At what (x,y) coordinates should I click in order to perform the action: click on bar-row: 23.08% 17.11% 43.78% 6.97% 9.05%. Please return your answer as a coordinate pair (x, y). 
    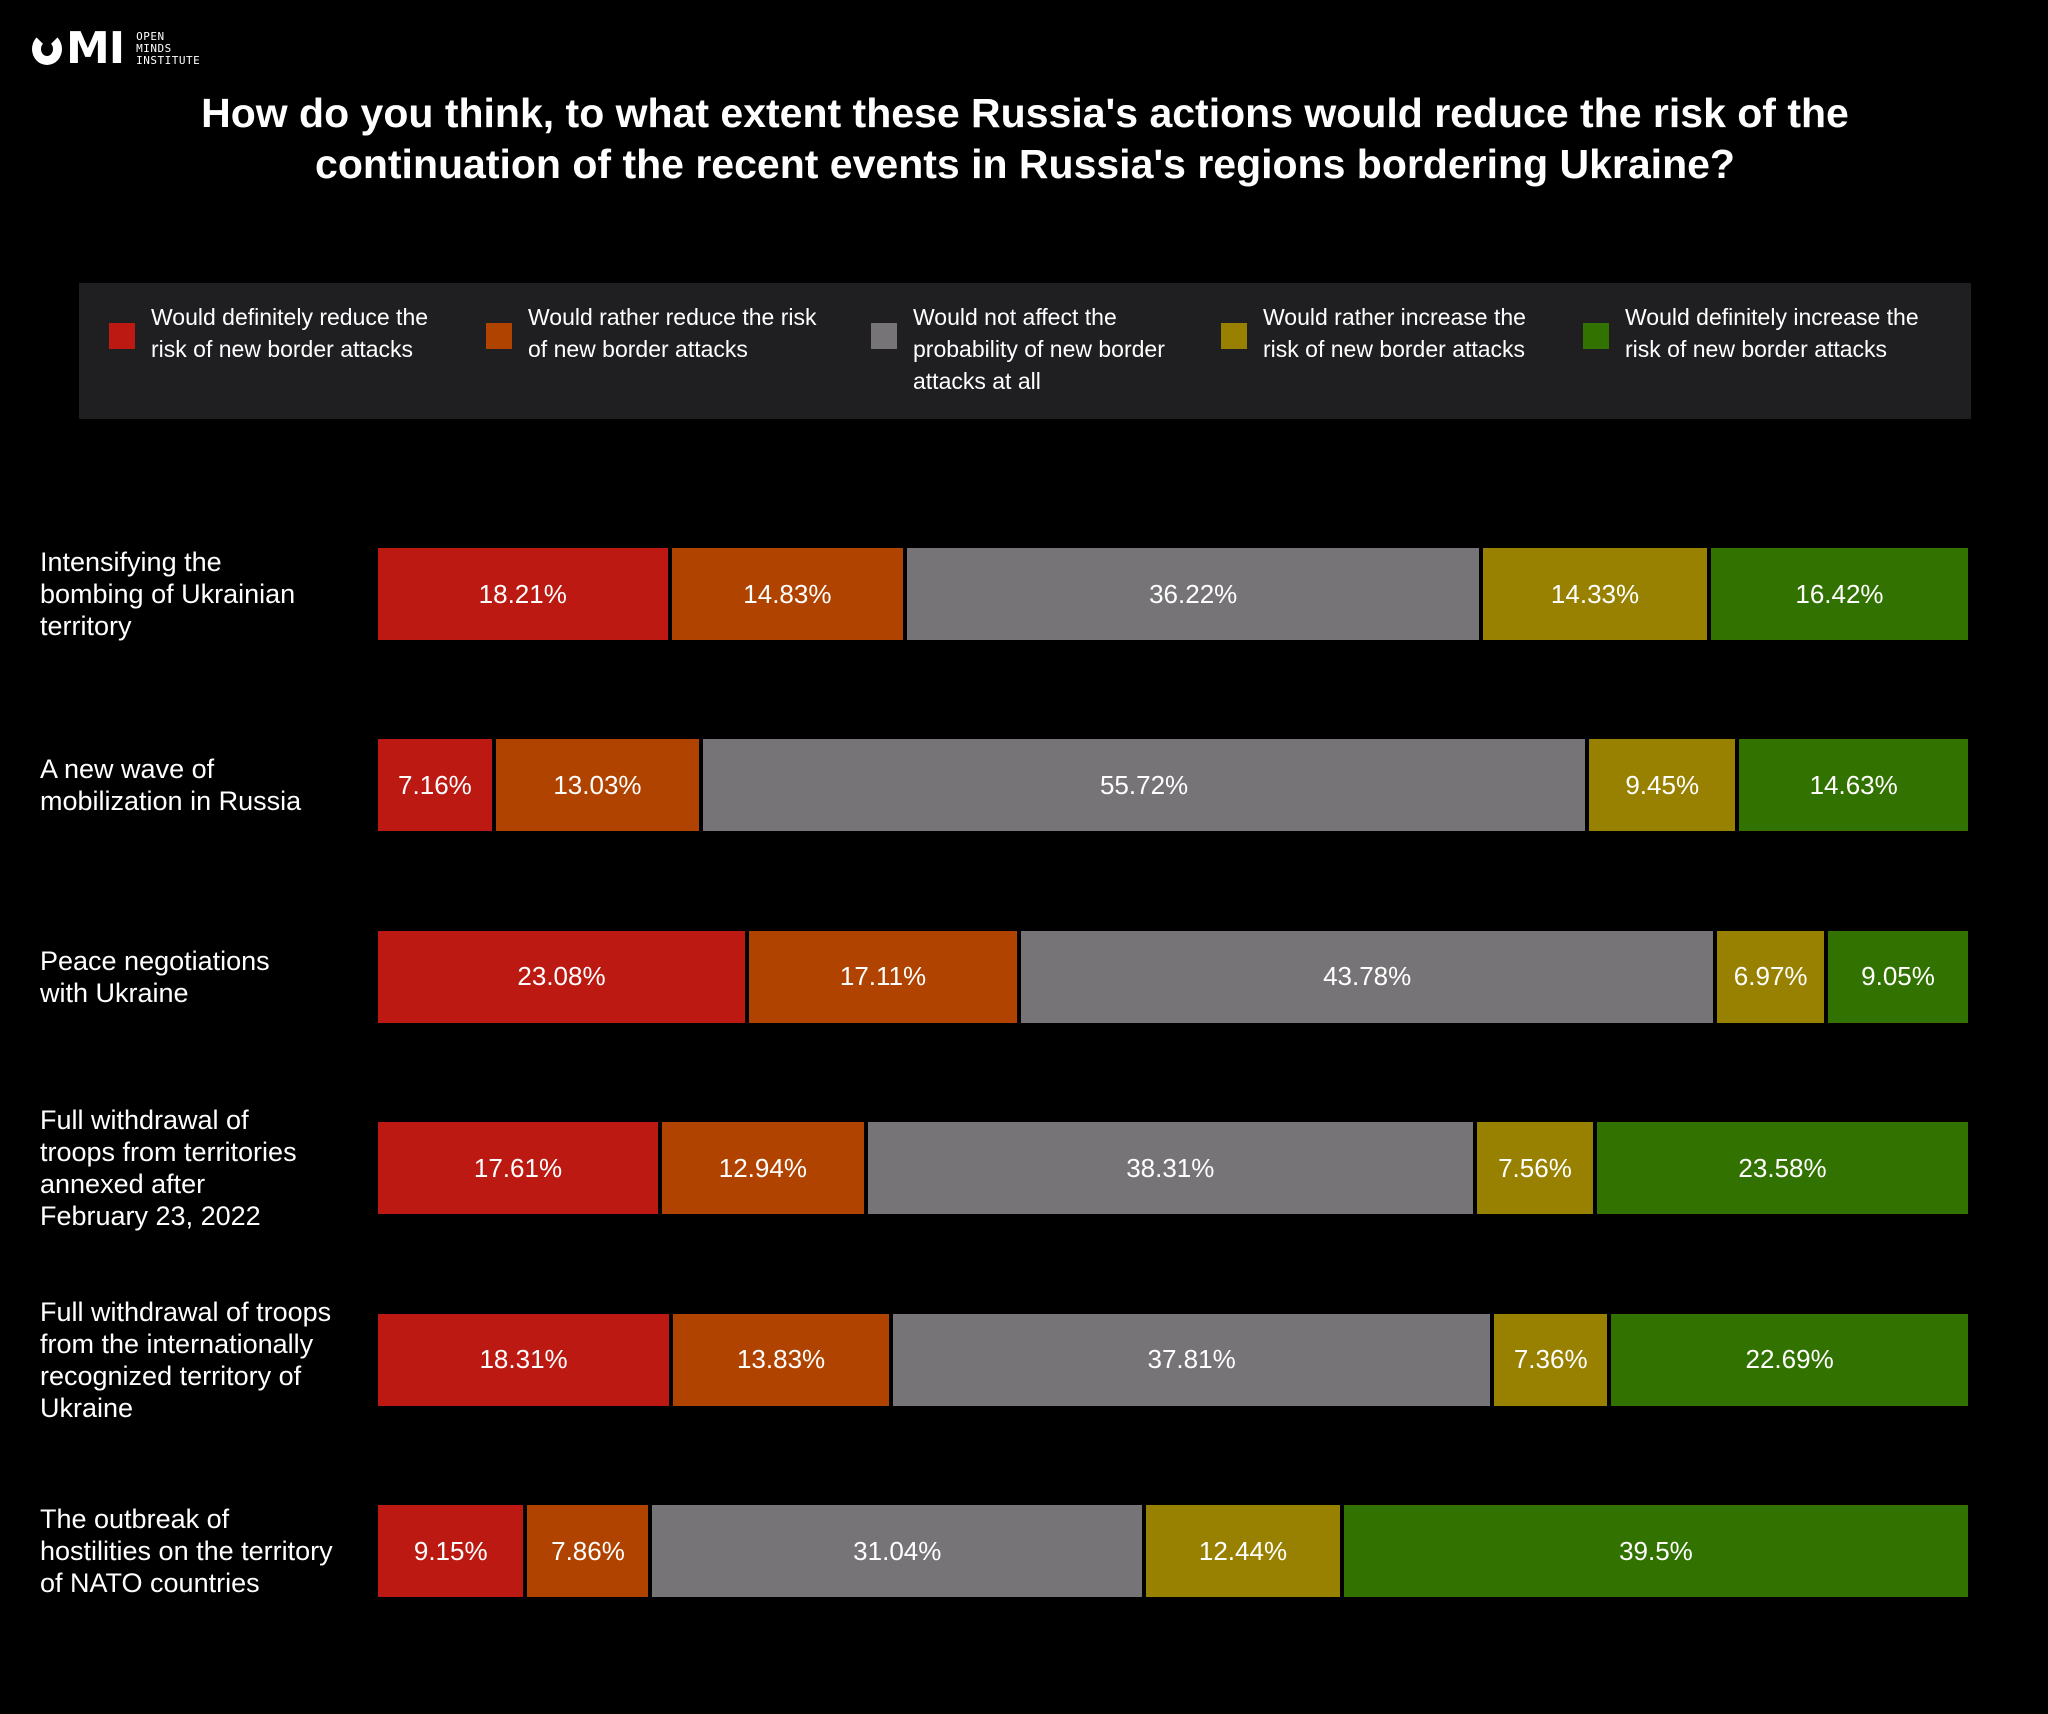
    Looking at the image, I should click on (1173, 976).